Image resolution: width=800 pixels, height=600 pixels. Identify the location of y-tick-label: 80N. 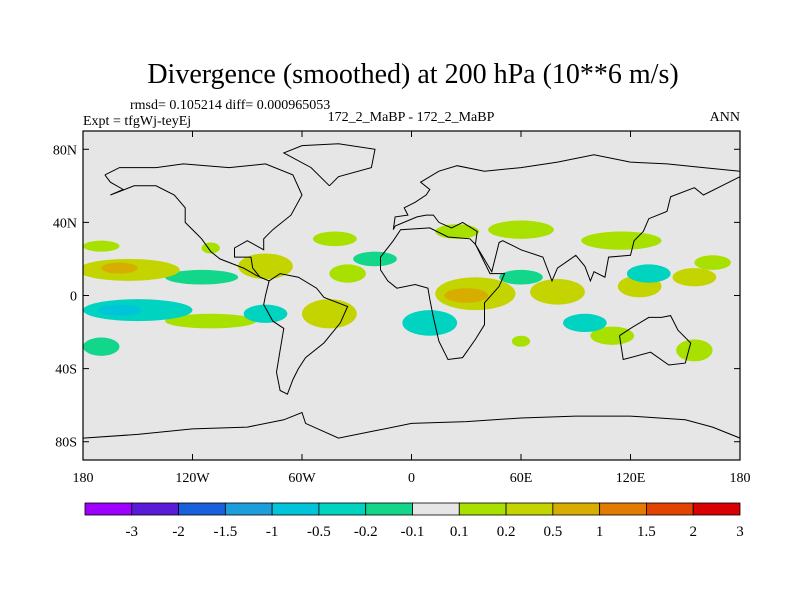
(65, 150).